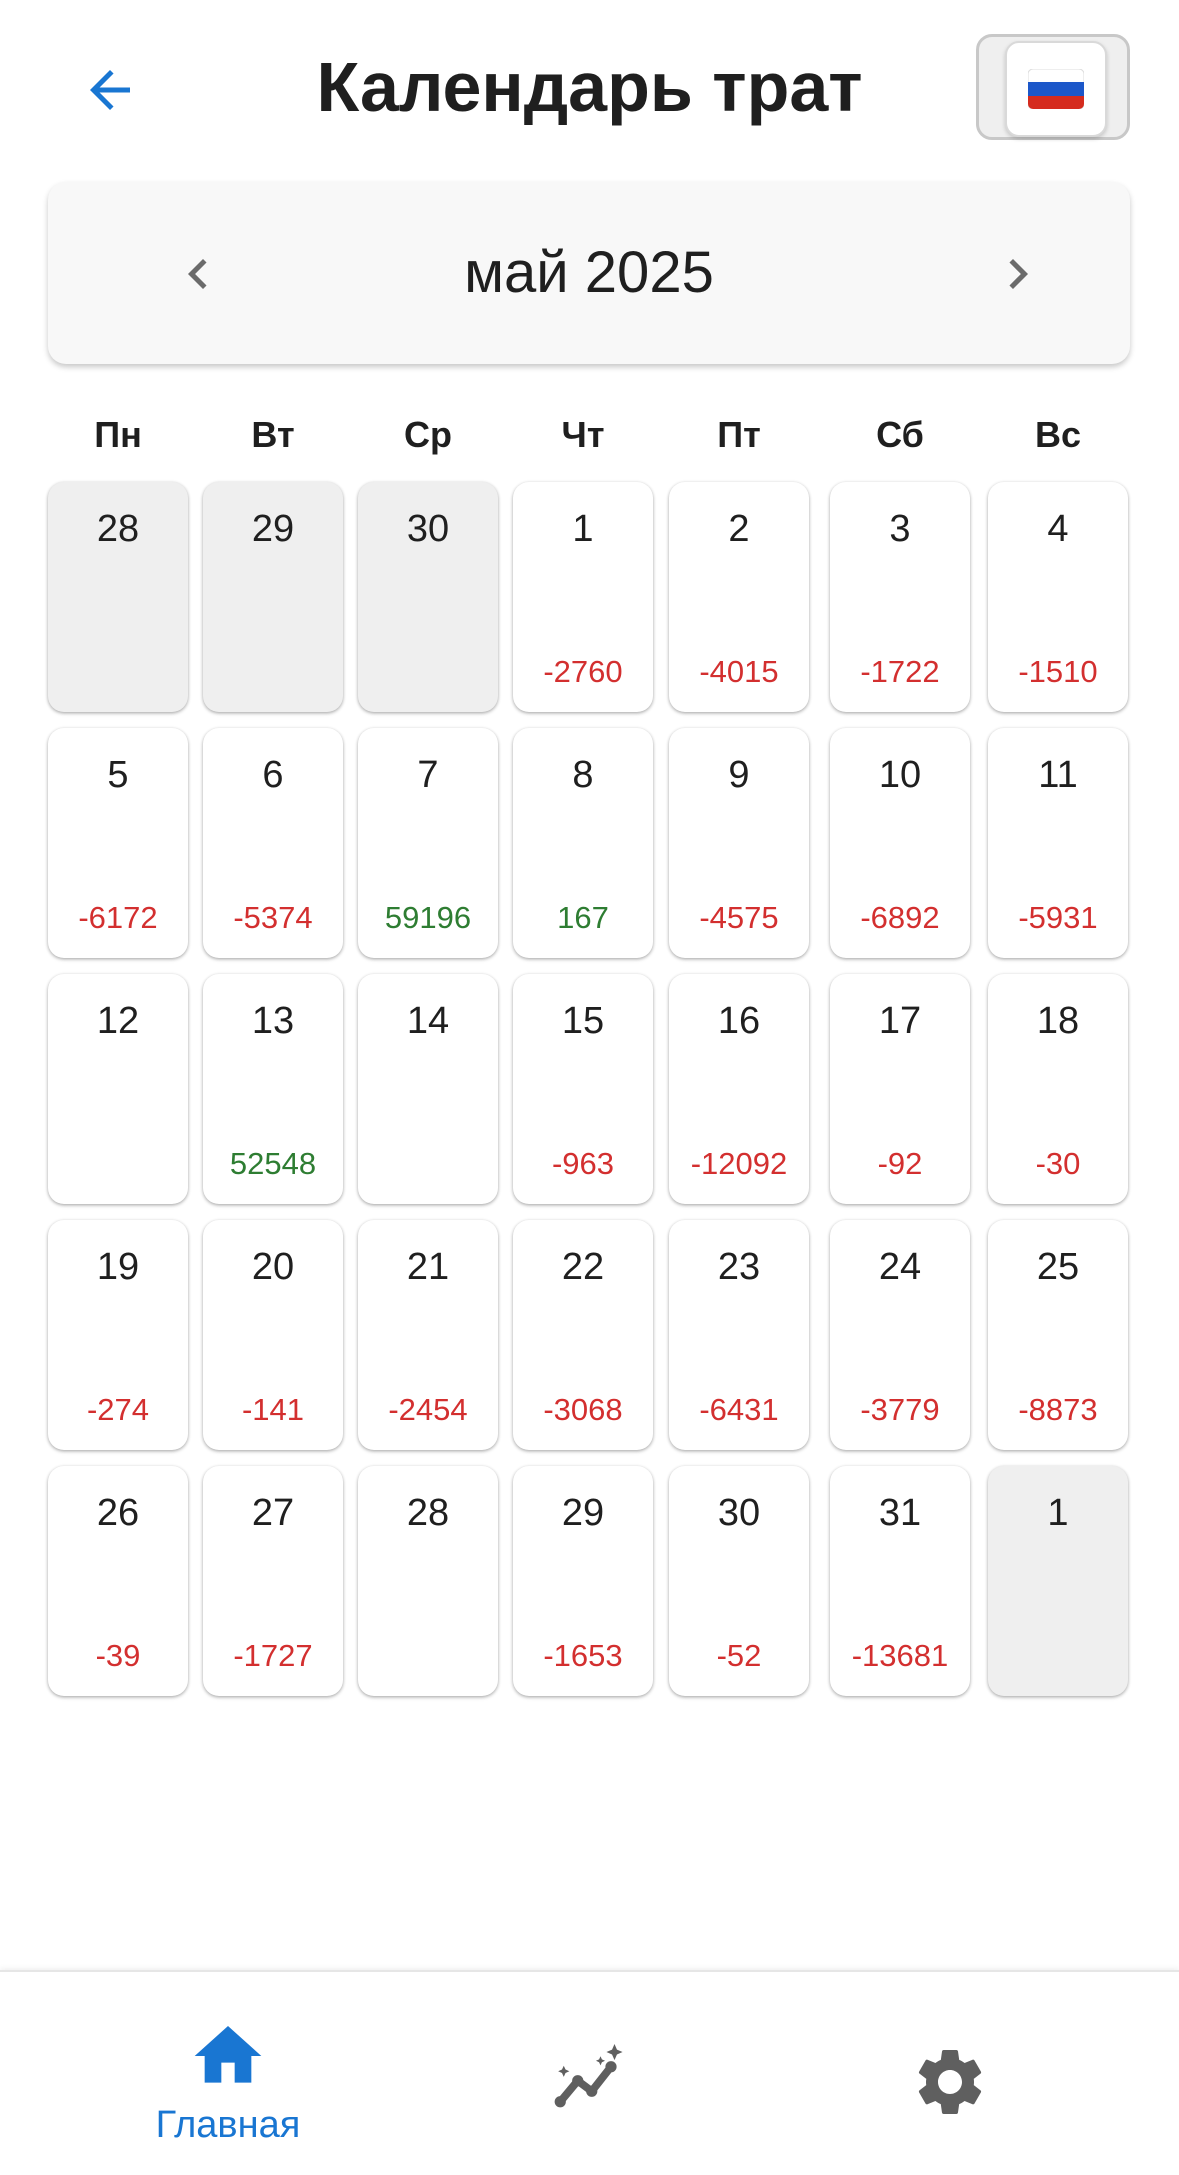 This screenshot has height=2175, width=1179. Describe the element at coordinates (1058, 775) in the screenshot. I see `day-number: 11` at that location.